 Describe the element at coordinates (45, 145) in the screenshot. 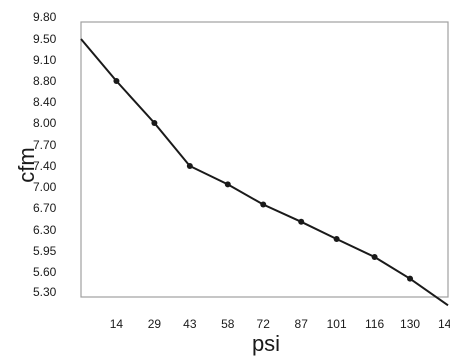

I see `y-tick-label: 7.70` at that location.